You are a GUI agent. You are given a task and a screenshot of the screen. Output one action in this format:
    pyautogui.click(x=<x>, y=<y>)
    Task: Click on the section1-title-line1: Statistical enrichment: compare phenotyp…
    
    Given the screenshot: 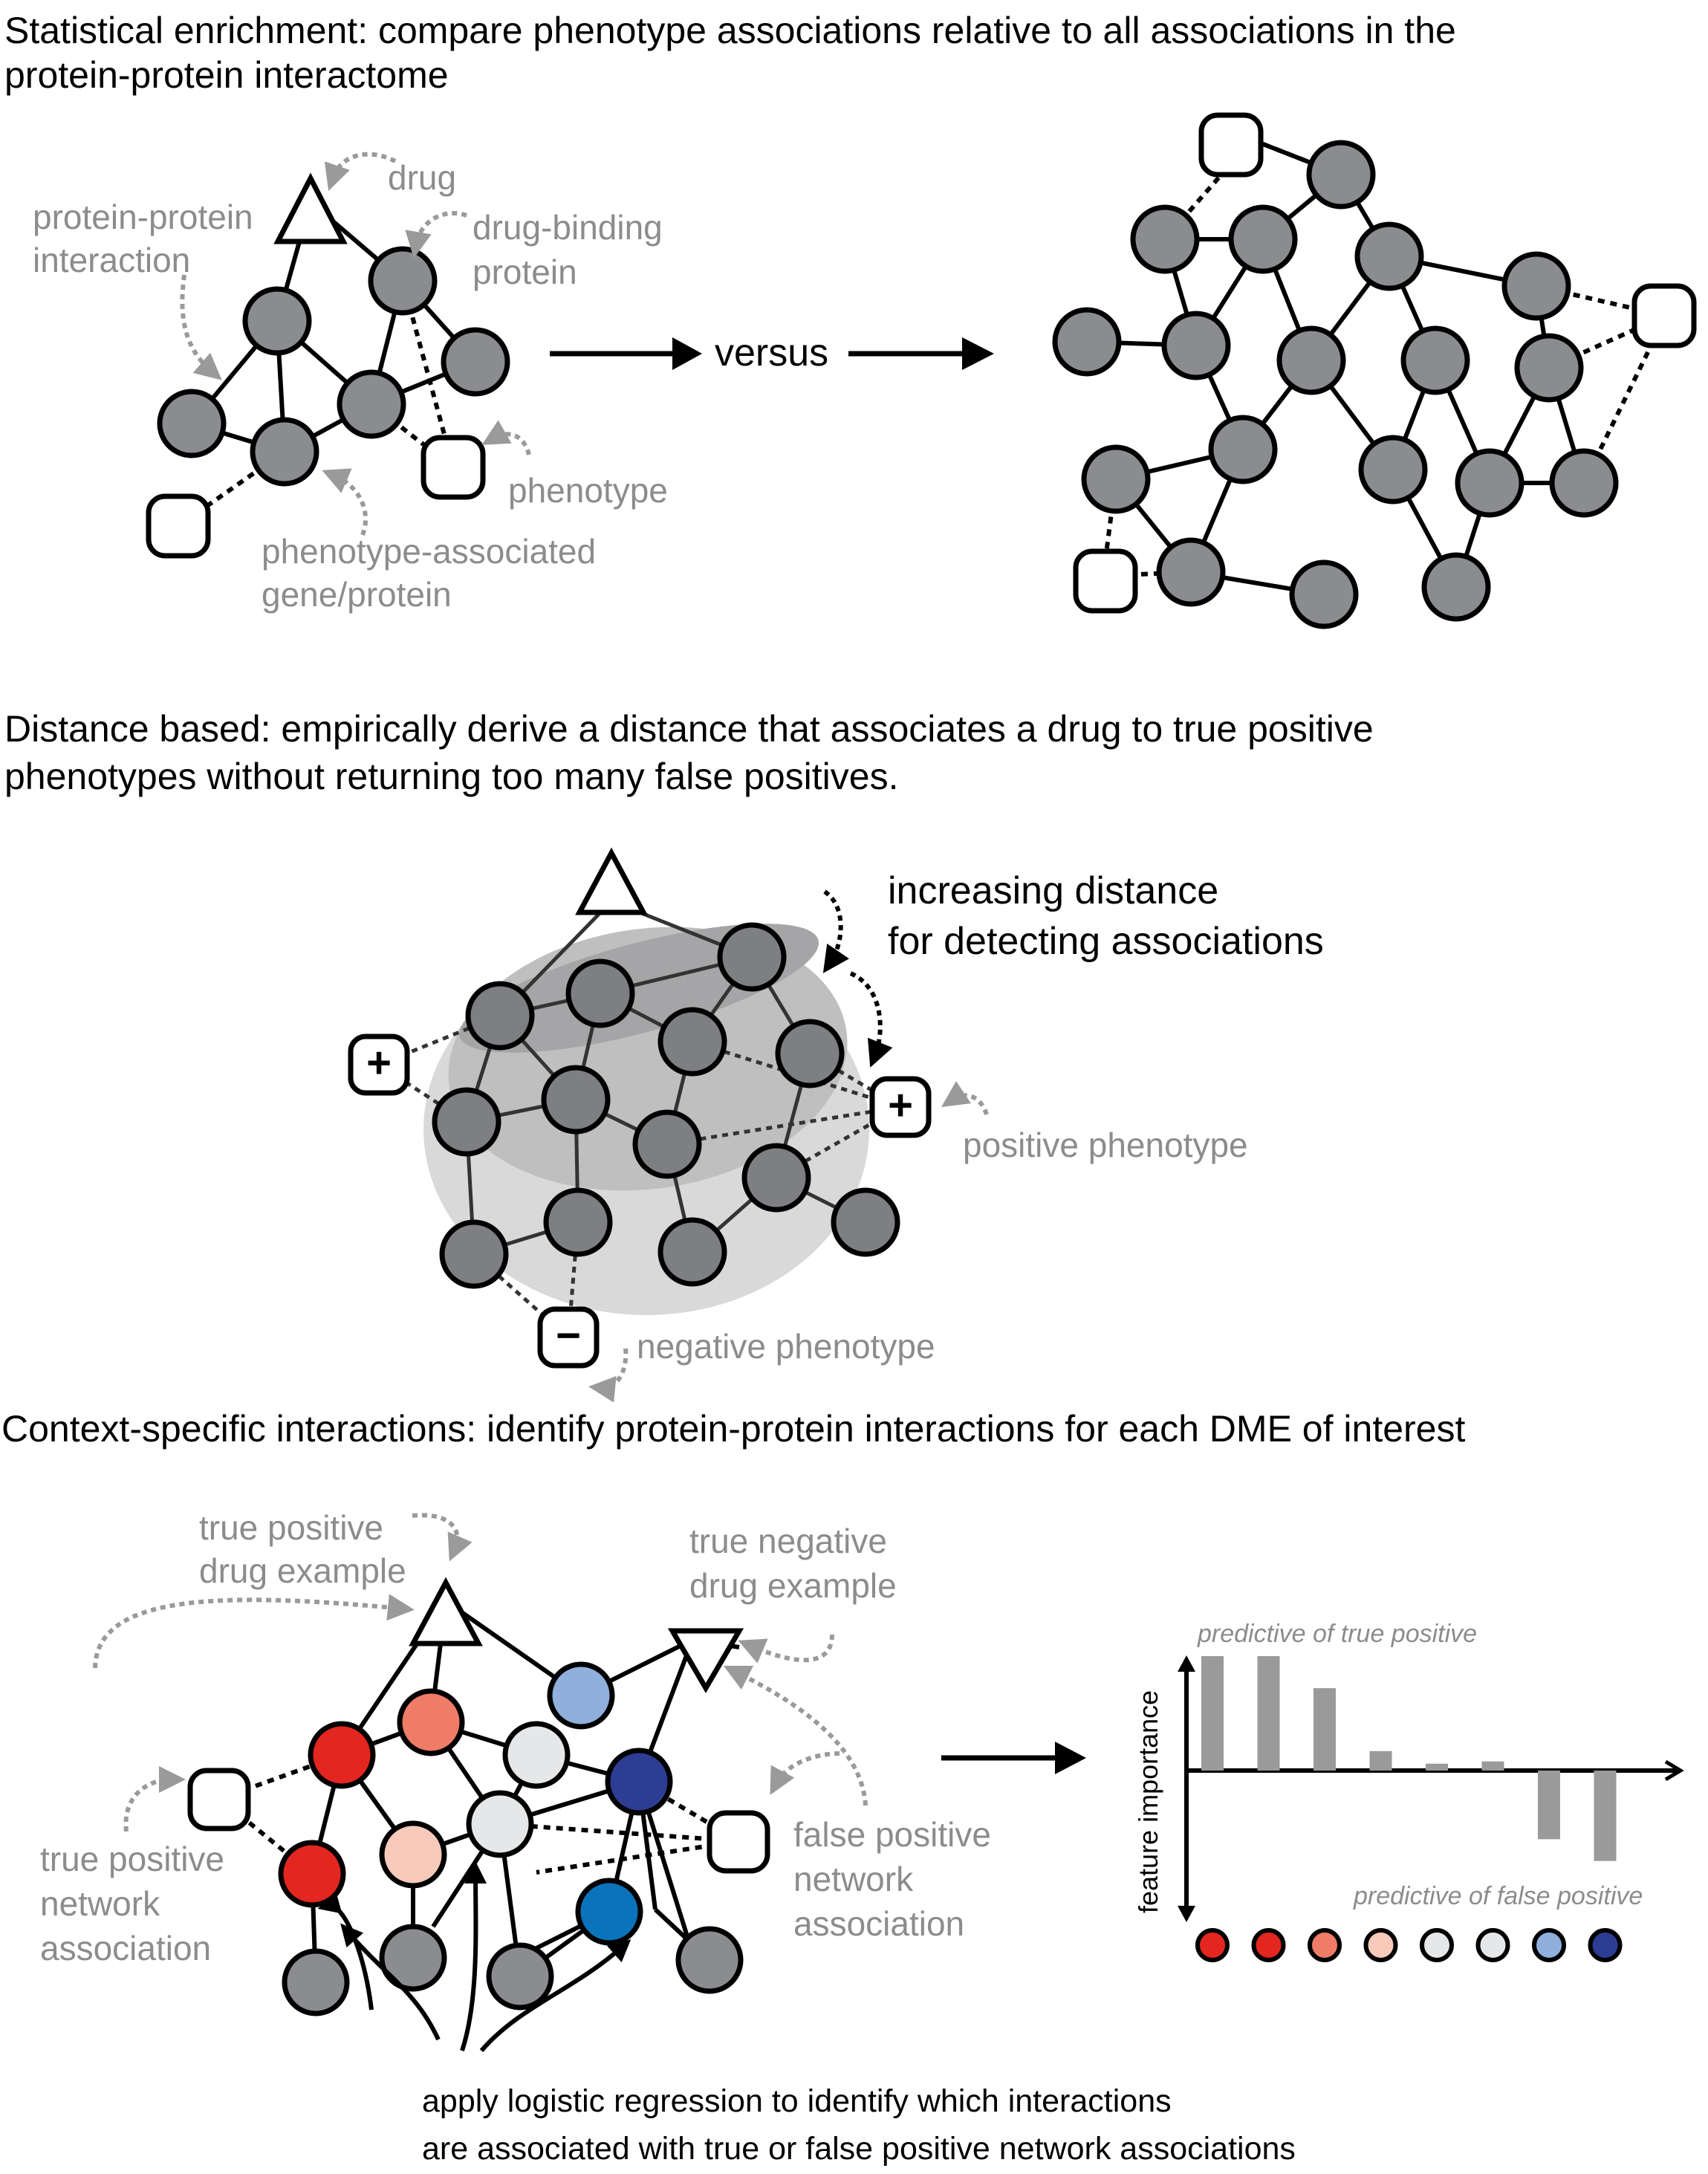 What is the action you would take?
    pyautogui.click(x=730, y=31)
    